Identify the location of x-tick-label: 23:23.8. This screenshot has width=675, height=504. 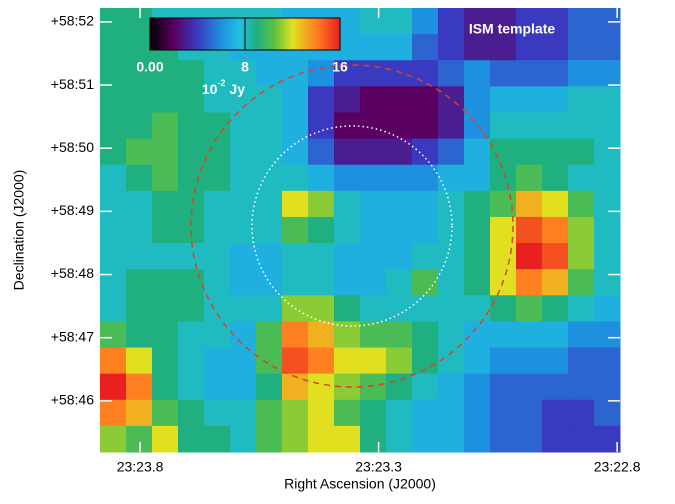
(140, 467).